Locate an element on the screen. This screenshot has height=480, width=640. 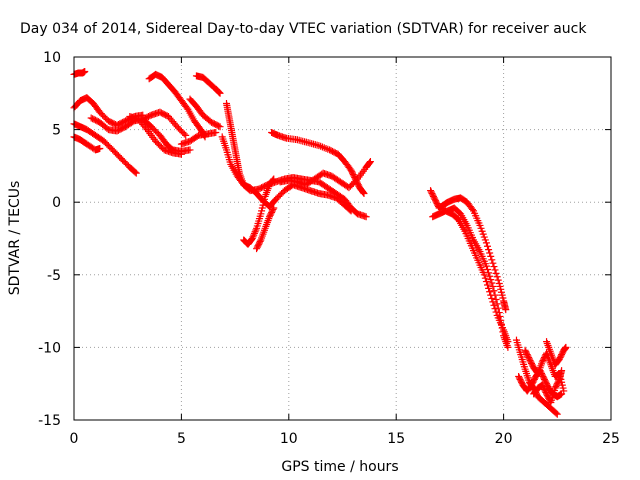
series-trace-a is located at coordinates (79, 73).